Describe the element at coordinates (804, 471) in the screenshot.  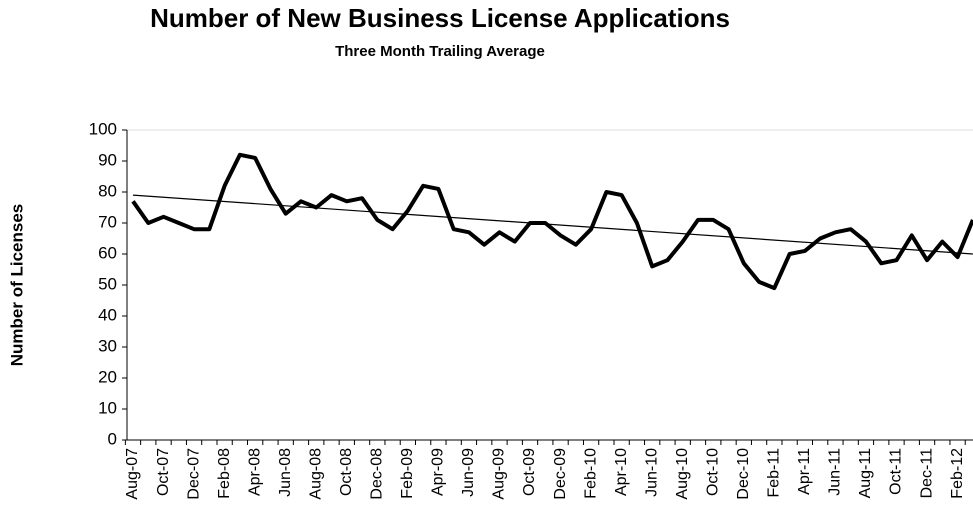
I see `x-tick-label: Apr-11` at that location.